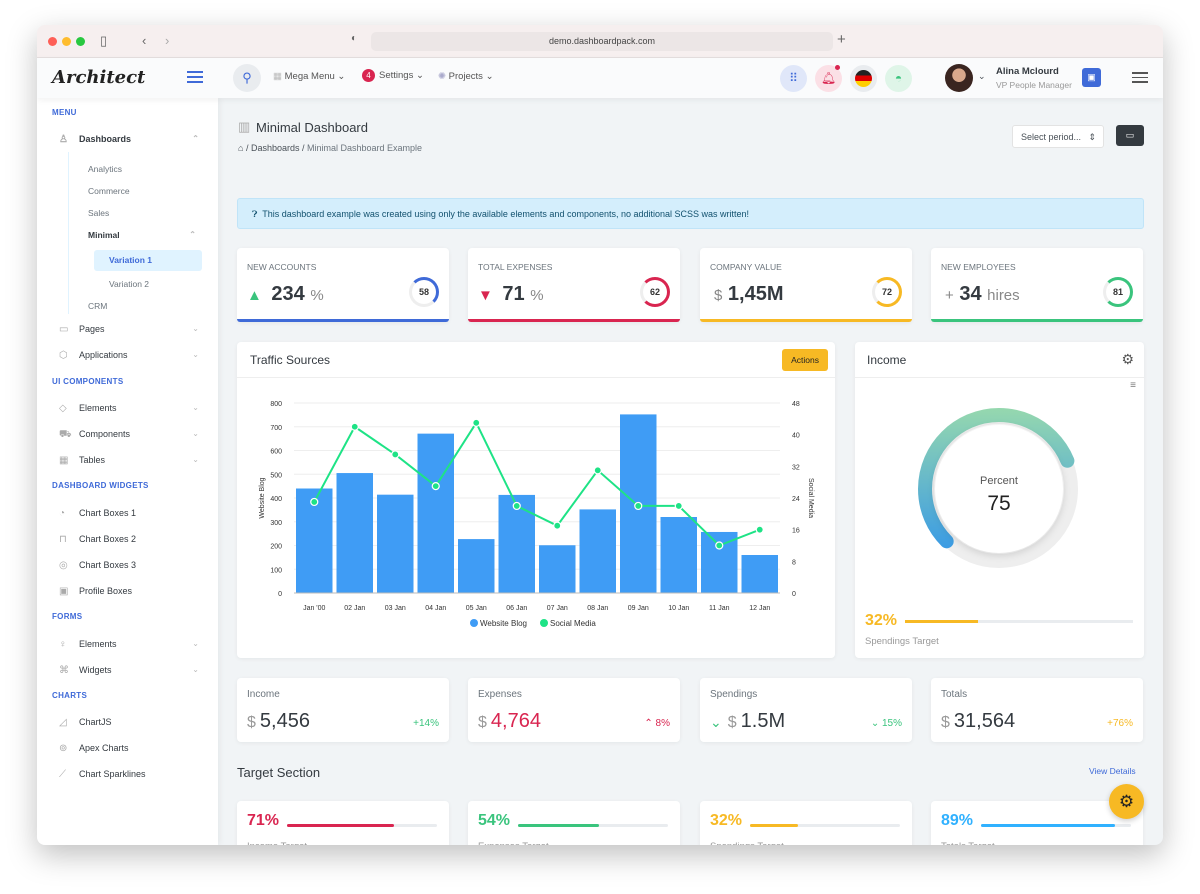 Image resolution: width=1200 pixels, height=894 pixels. Describe the element at coordinates (806, 823) in the screenshot. I see `target-card: 32% Spendings Target` at that location.